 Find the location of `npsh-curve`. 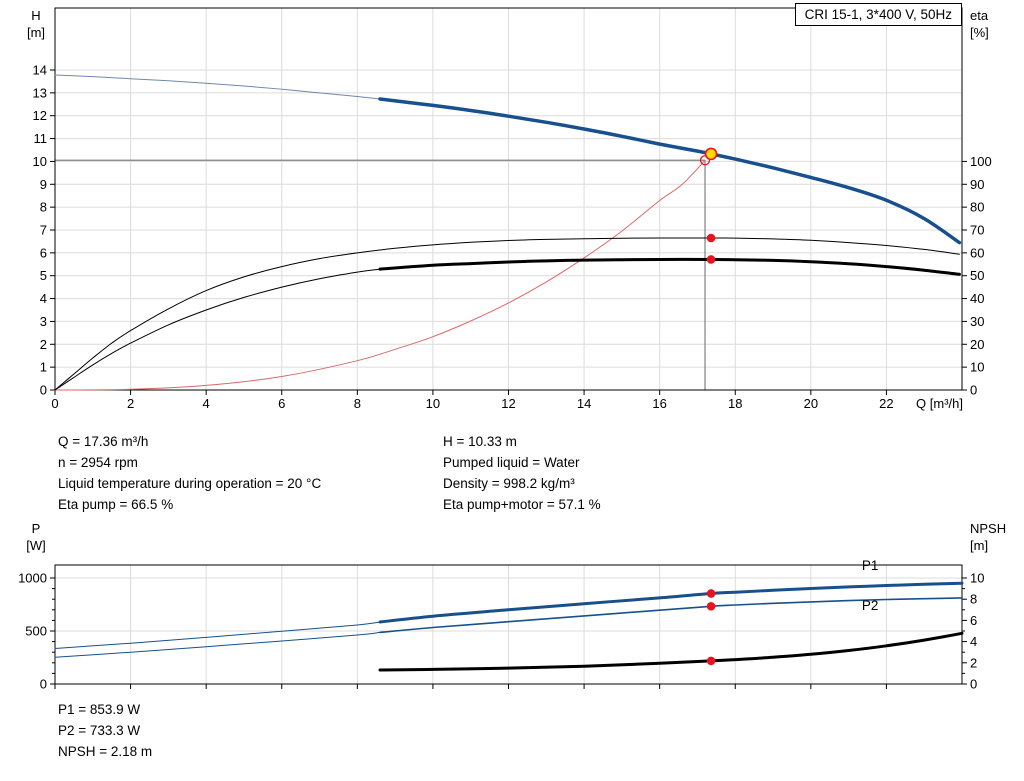

npsh-curve is located at coordinates (671, 651).